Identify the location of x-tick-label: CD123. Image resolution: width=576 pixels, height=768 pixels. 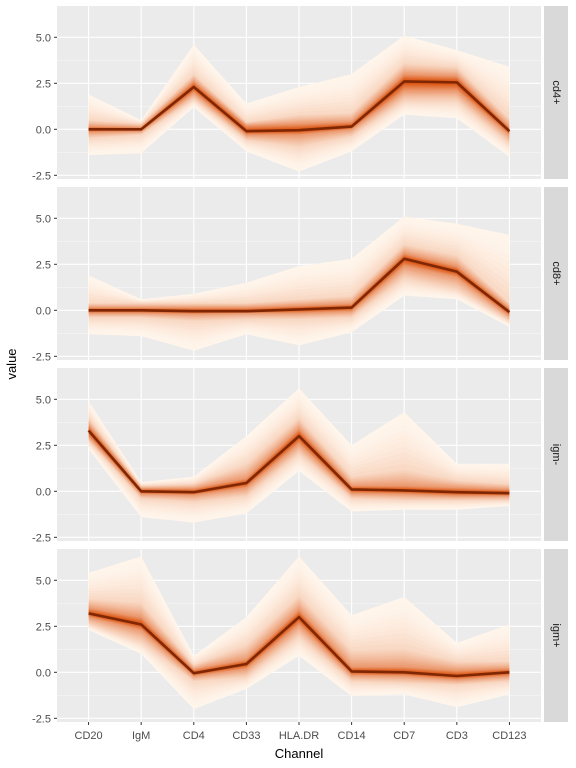
(509, 736).